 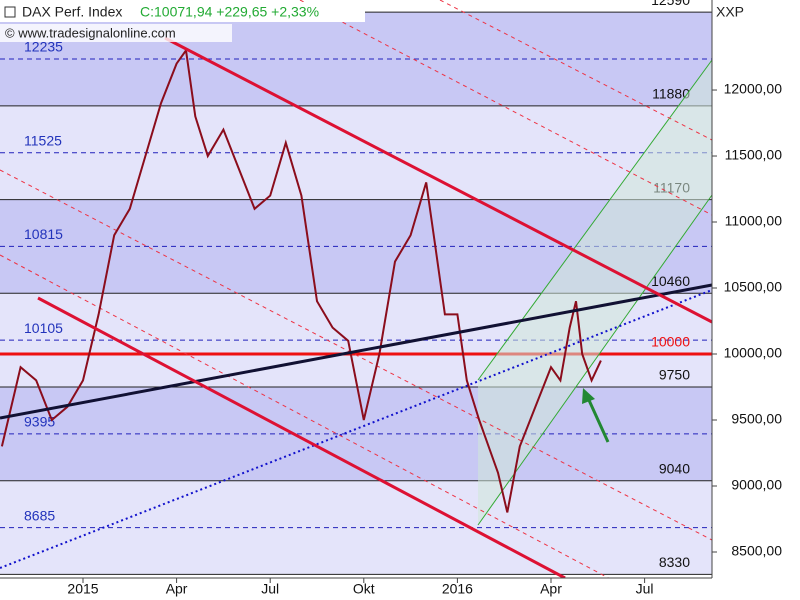 I want to click on dashed-level-label: 10815, so click(x=43, y=234).